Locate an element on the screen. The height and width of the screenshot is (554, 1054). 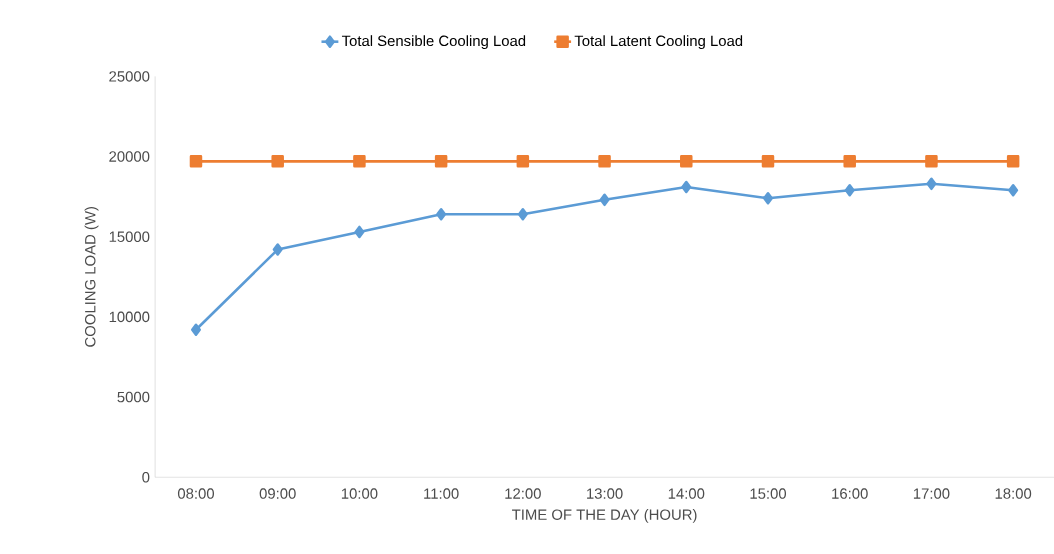
x-tick-label: 12:00 is located at coordinates (523, 494).